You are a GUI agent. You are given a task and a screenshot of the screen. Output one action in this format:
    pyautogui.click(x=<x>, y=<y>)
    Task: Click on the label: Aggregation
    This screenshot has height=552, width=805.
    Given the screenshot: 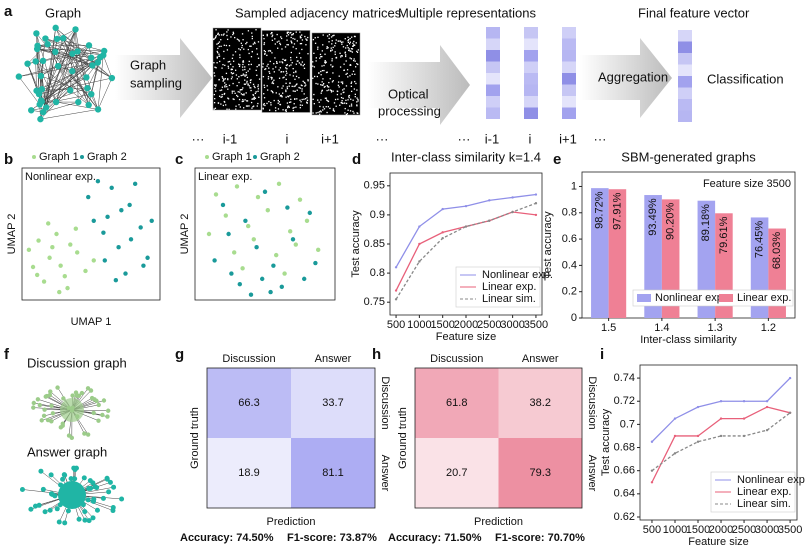 What is the action you would take?
    pyautogui.click(x=633, y=76)
    